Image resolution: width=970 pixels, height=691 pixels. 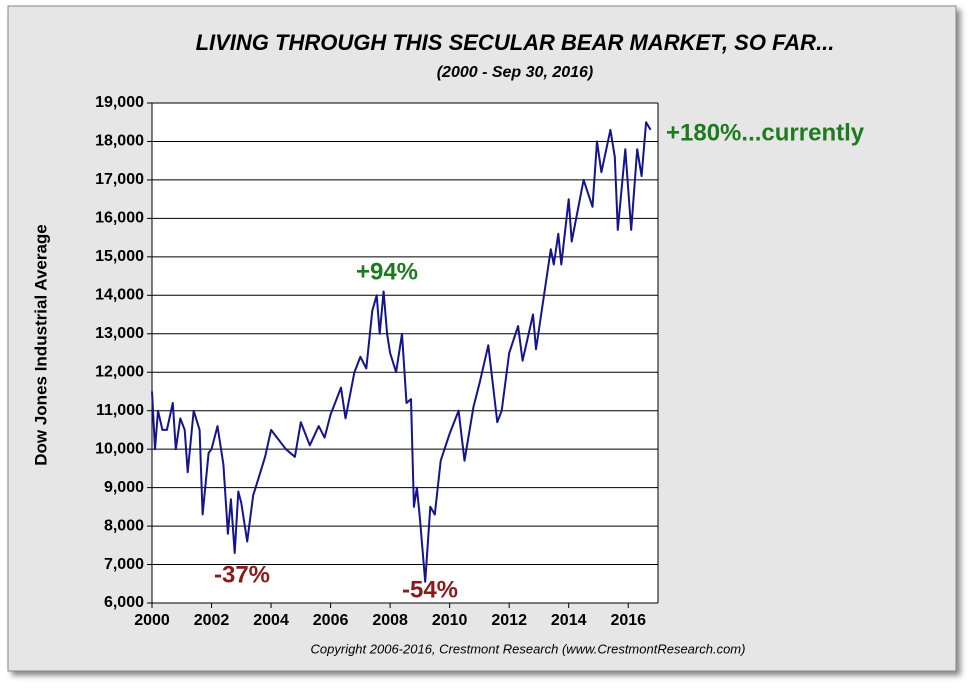 I want to click on x-tick-label: 2016, so click(x=628, y=620).